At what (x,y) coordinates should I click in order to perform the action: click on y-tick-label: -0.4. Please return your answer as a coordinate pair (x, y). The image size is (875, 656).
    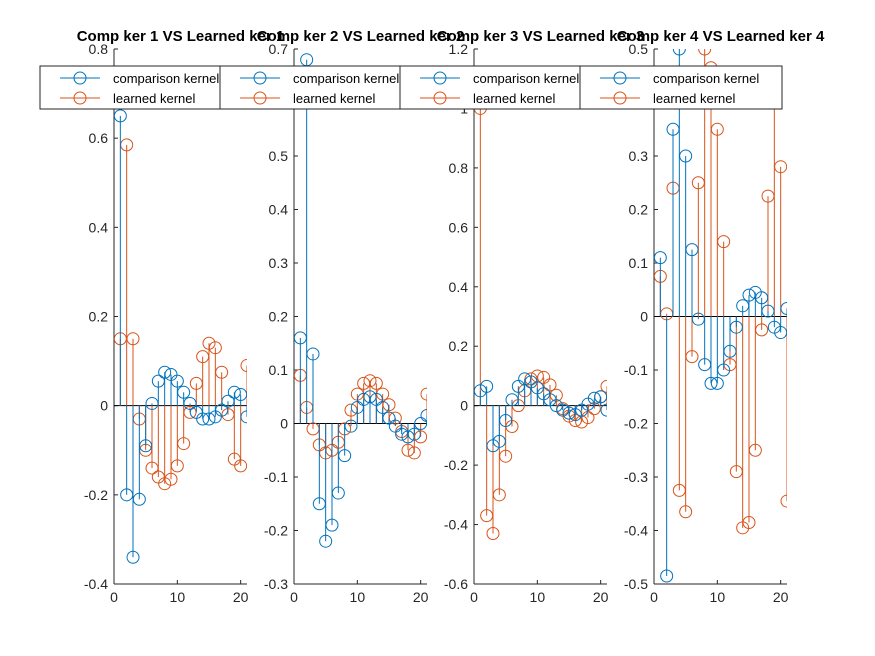
    Looking at the image, I should click on (456, 525).